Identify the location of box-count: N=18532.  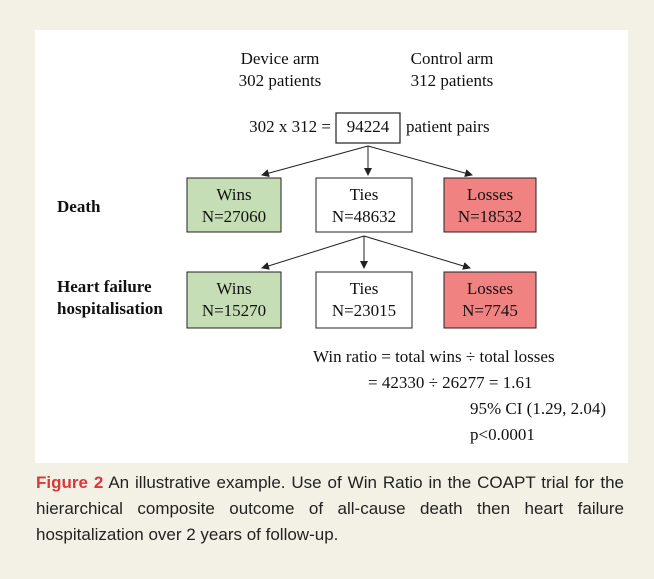
(490, 216).